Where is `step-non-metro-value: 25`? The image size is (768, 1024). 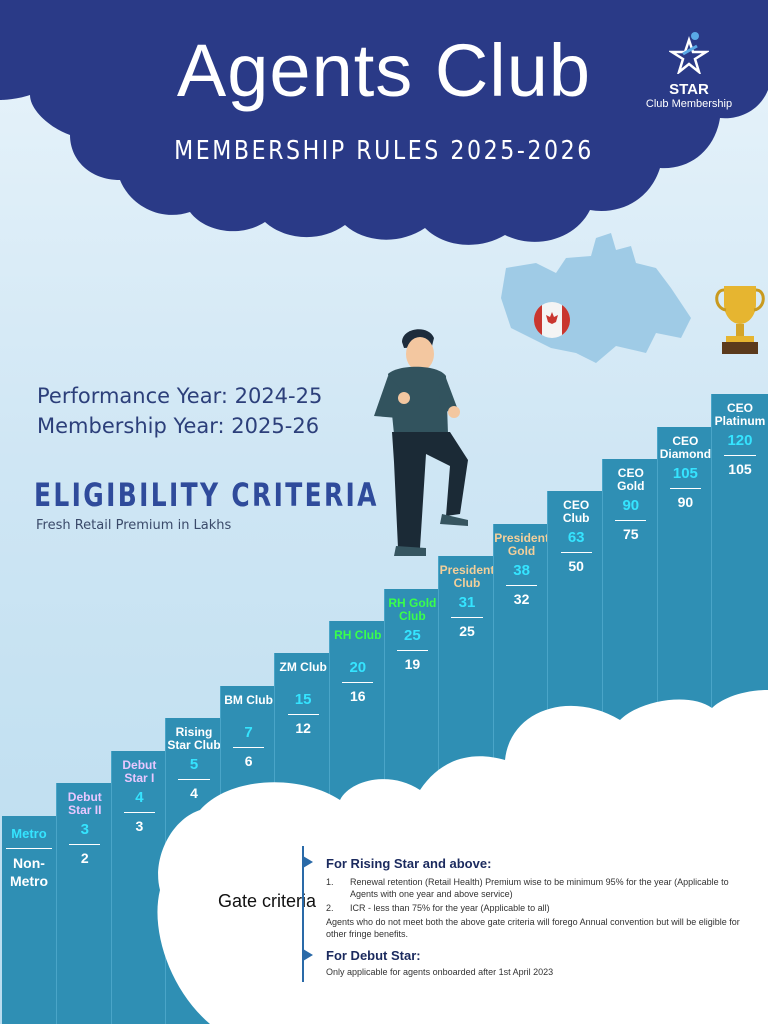 step-non-metro-value: 25 is located at coordinates (467, 631).